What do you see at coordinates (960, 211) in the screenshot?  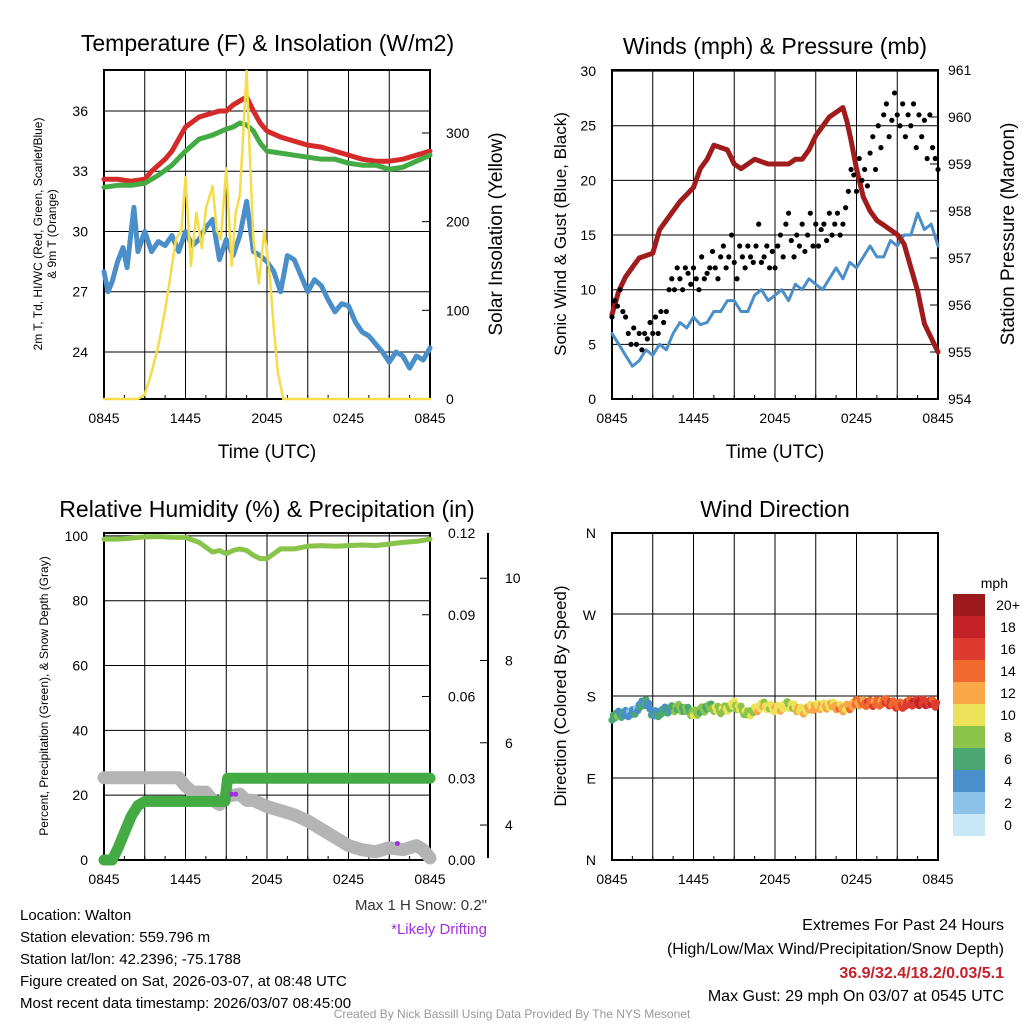 I see `y2-tick-label: 958` at bounding box center [960, 211].